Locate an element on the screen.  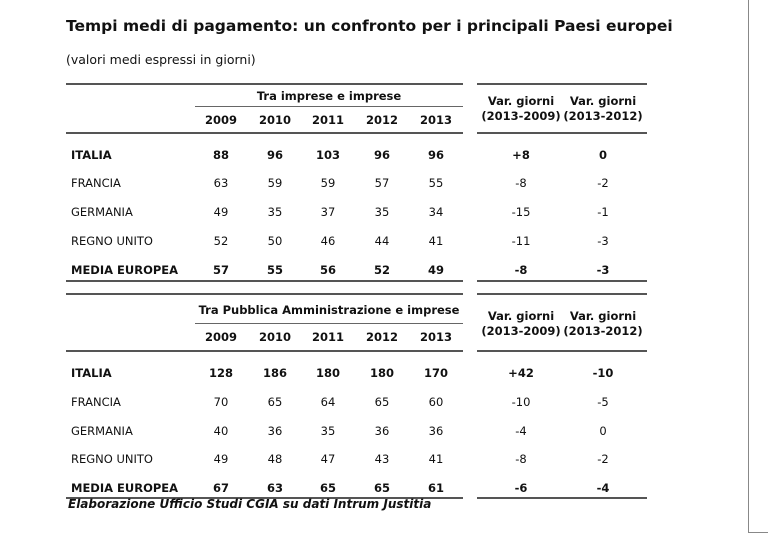
table-cell: 48 is located at coordinates (275, 459).